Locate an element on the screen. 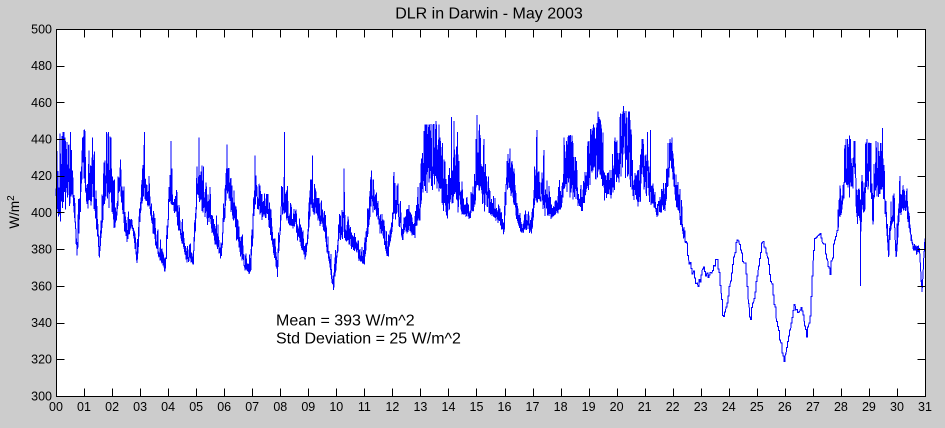  svg-text: DLR in Darwin - May 2003 is located at coordinates (489, 14).